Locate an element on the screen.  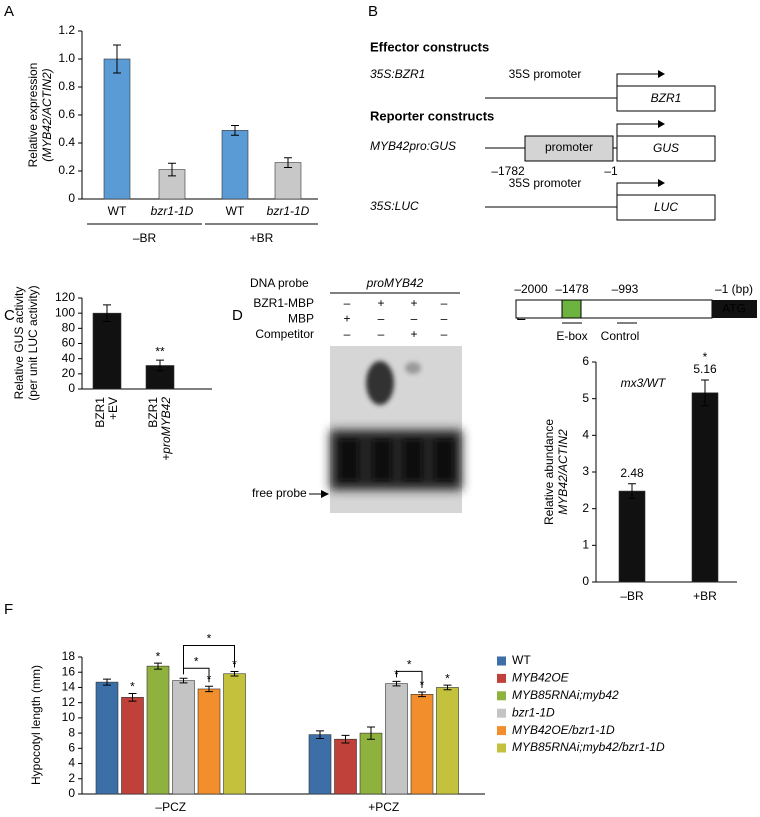
y-axis-label: Relative GUS activity is located at coordinates (19, 343).